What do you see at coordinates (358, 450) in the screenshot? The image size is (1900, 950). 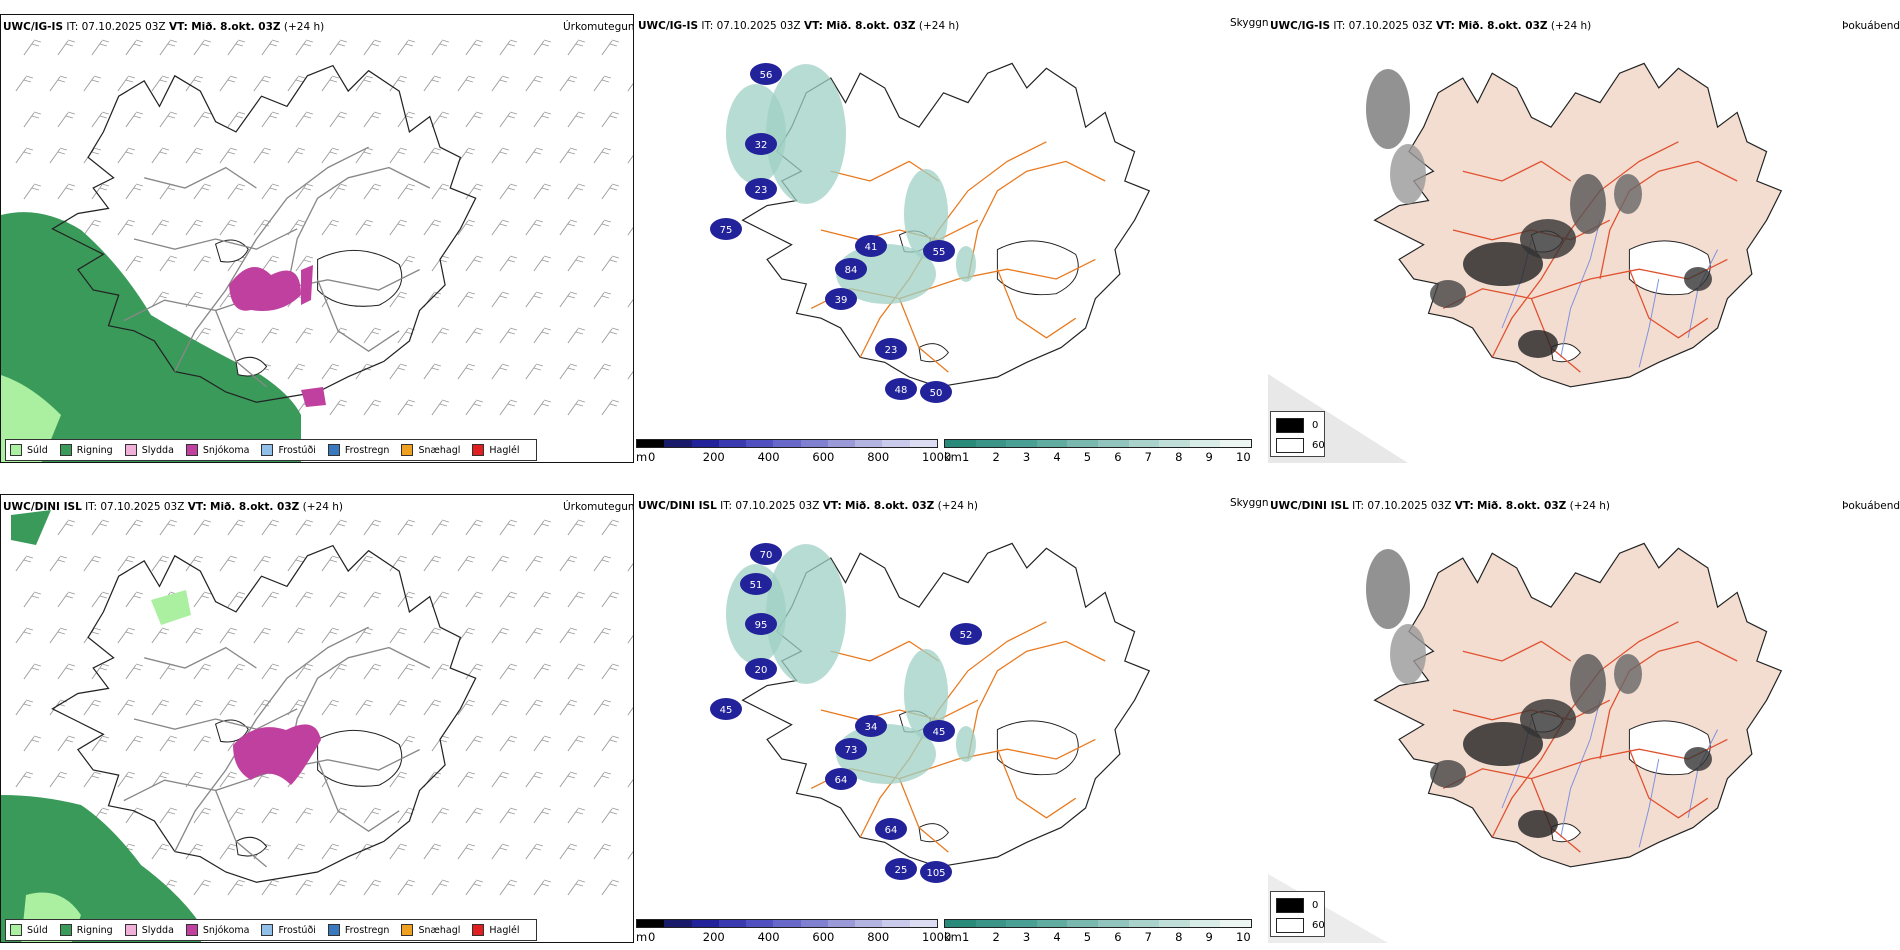 I see `legend-item: Frostregn` at bounding box center [358, 450].